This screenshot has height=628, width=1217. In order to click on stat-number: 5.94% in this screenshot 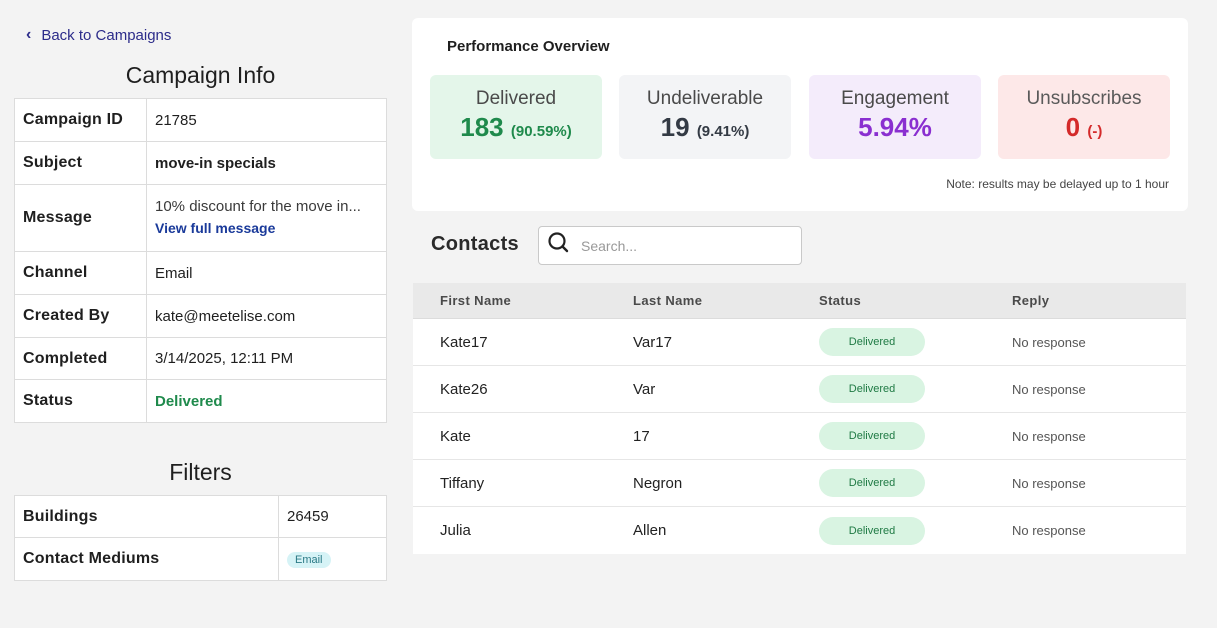, I will do `click(895, 127)`.